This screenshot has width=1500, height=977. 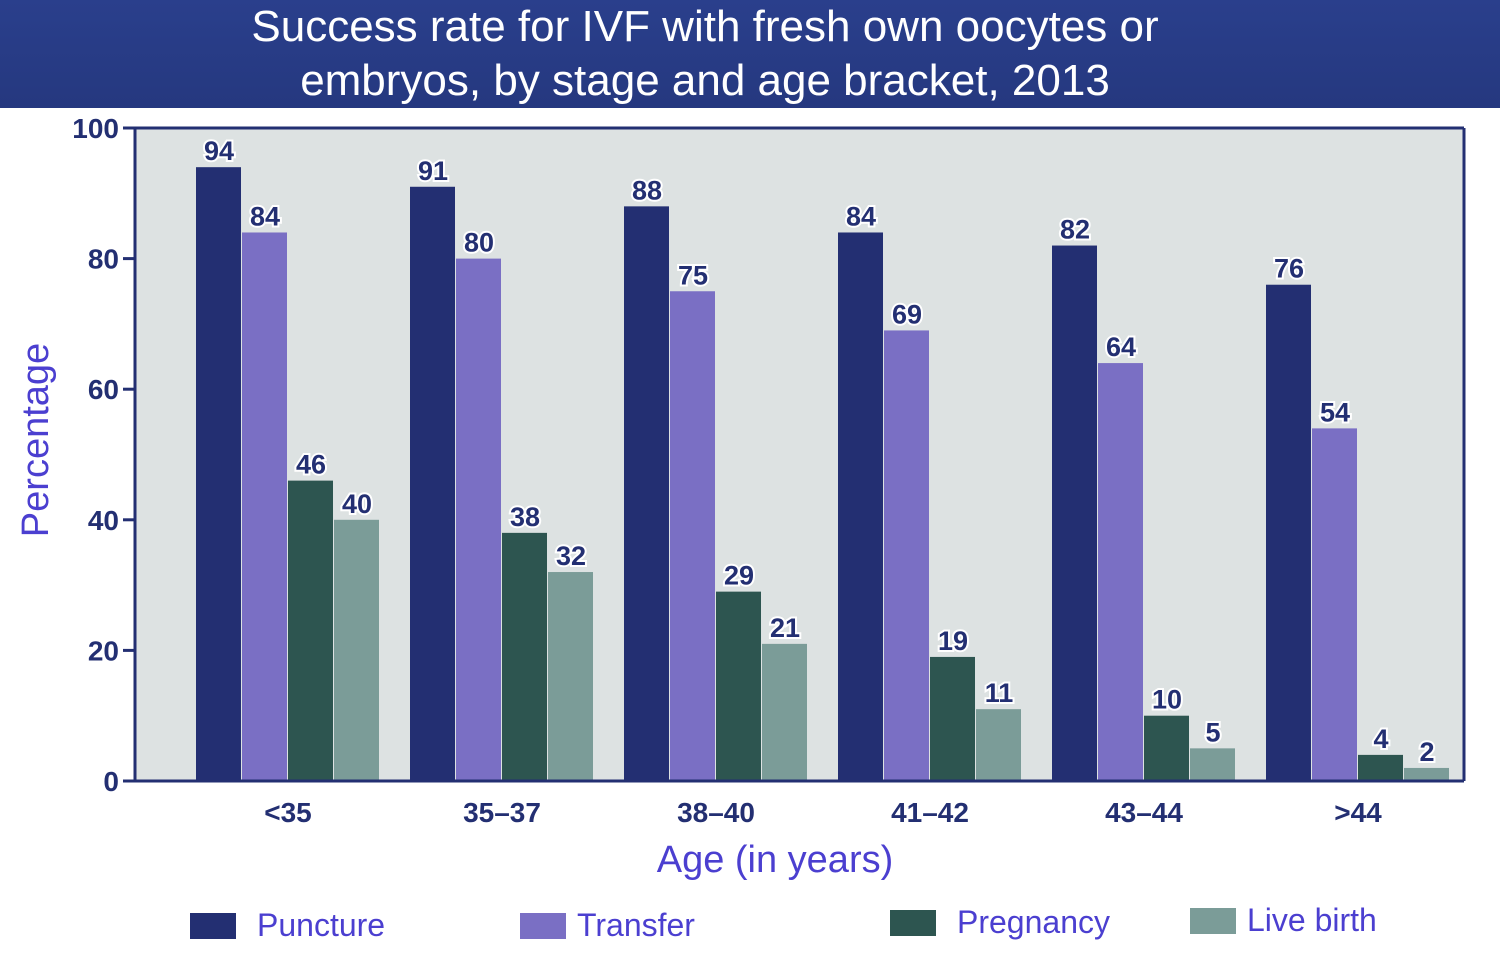 What do you see at coordinates (1033, 922) in the screenshot?
I see `legend-label-pregnancy: Pregnancy` at bounding box center [1033, 922].